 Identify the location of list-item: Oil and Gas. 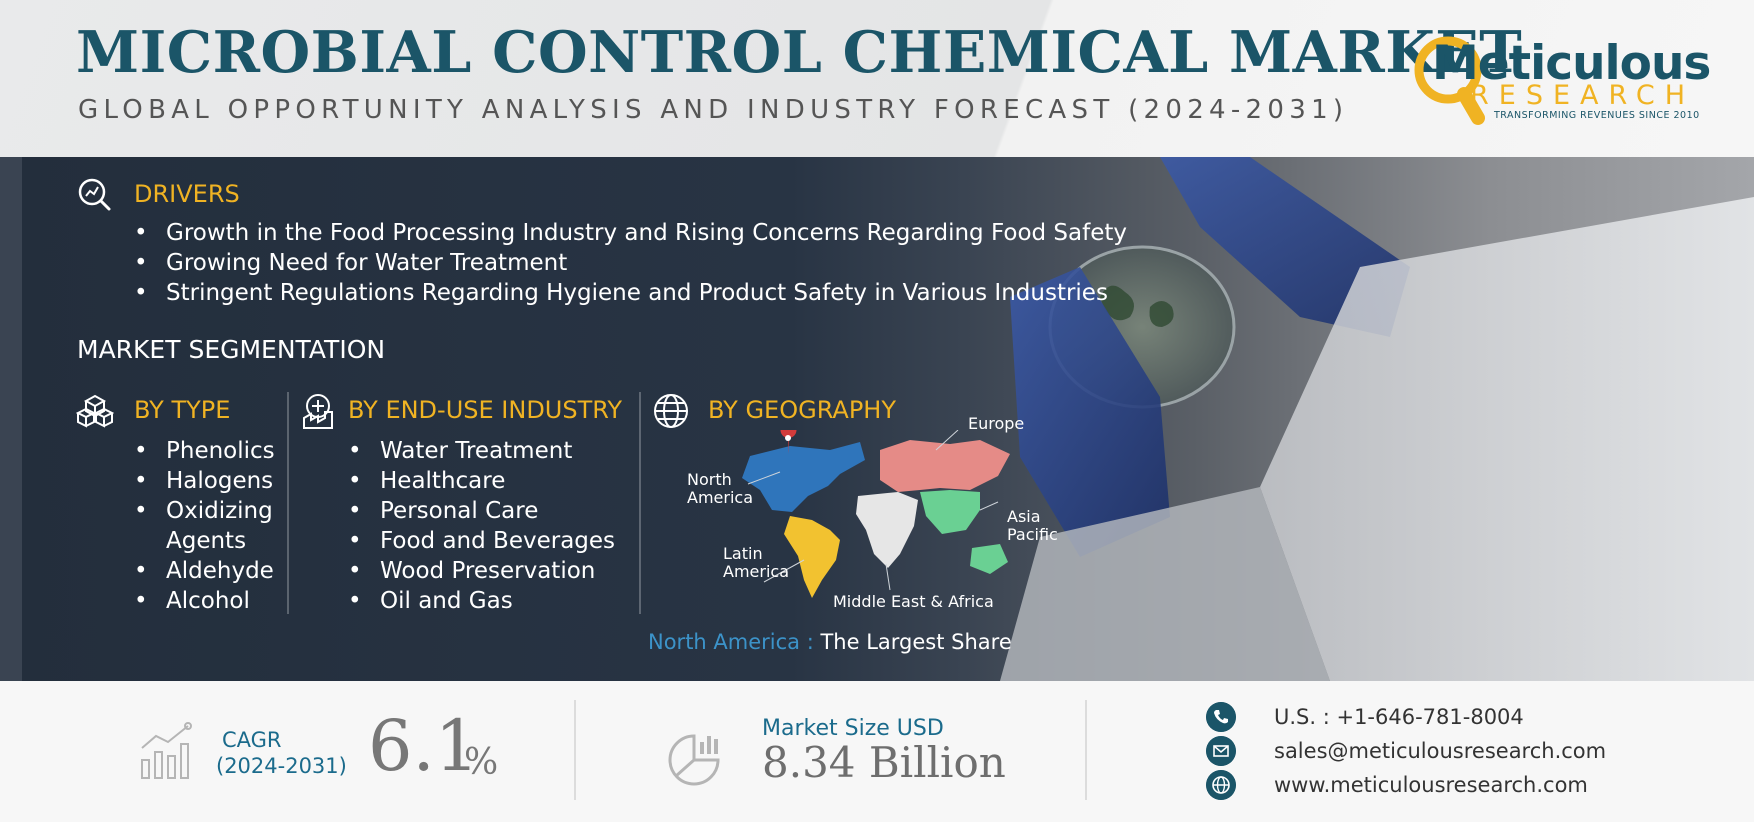
(481, 601).